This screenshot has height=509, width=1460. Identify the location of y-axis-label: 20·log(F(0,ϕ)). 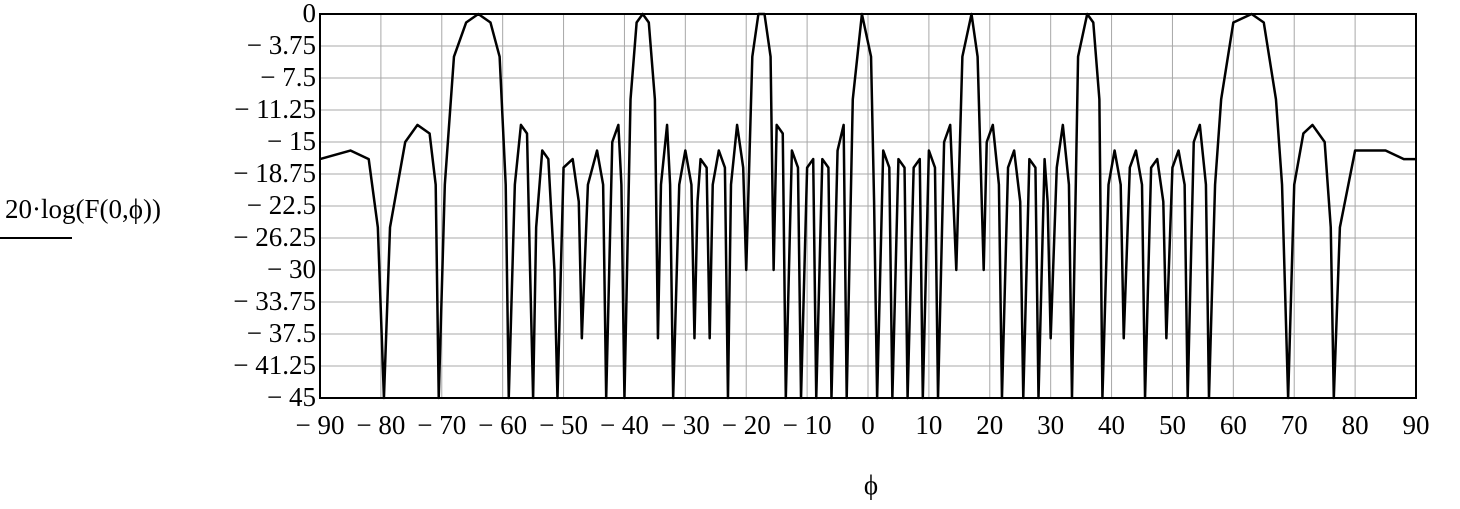
(83, 209).